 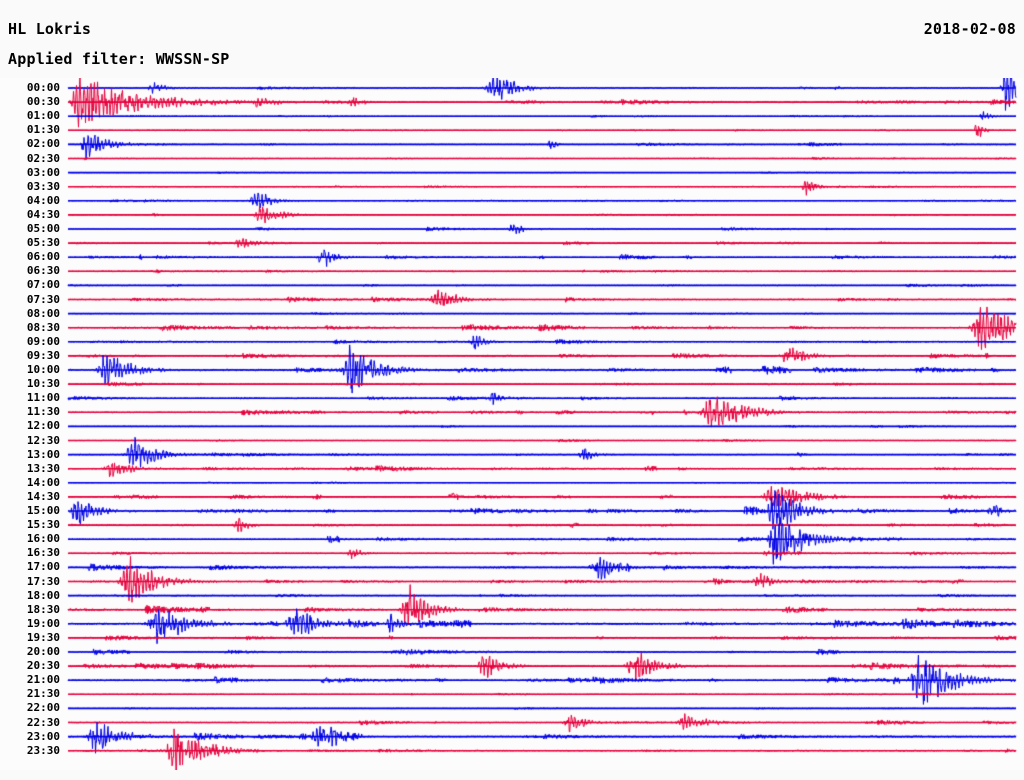 What do you see at coordinates (969, 29) in the screenshot?
I see `record-date: 2018-02-08` at bounding box center [969, 29].